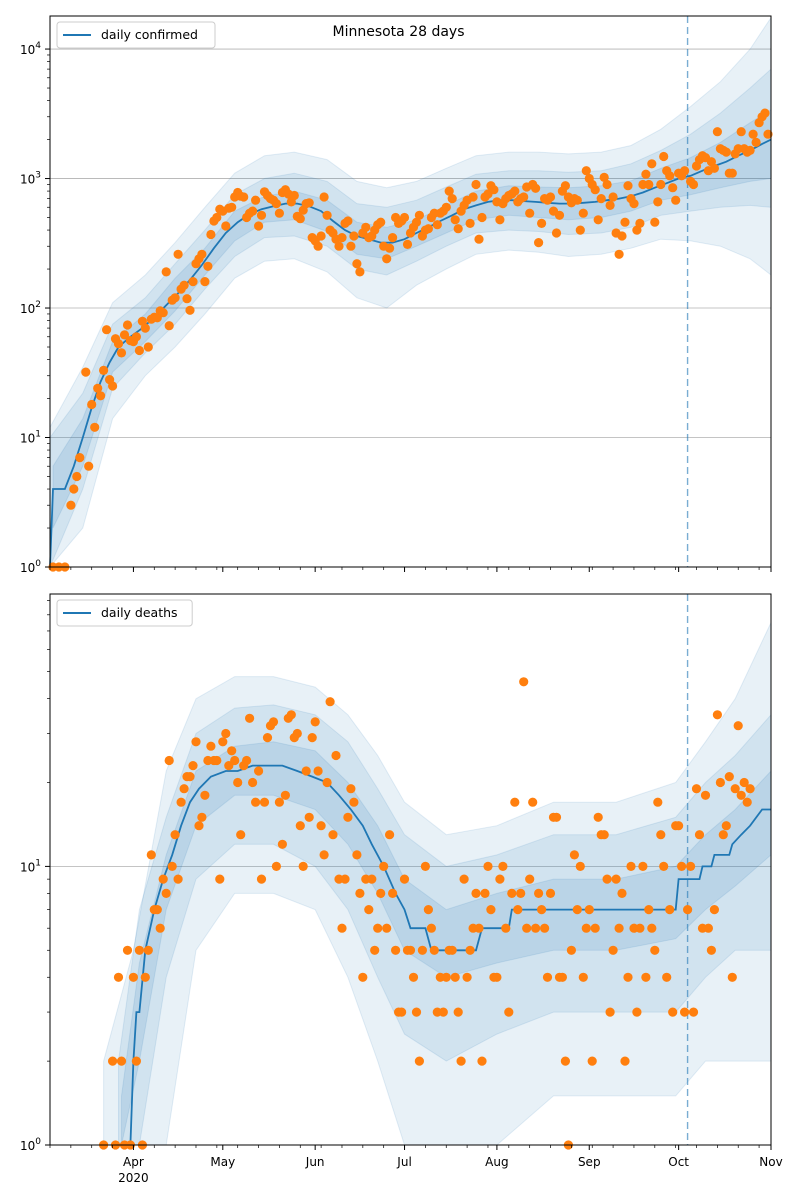 This screenshot has width=800, height=1200. I want to click on x-tick-label: Sep, so click(589, 1162).